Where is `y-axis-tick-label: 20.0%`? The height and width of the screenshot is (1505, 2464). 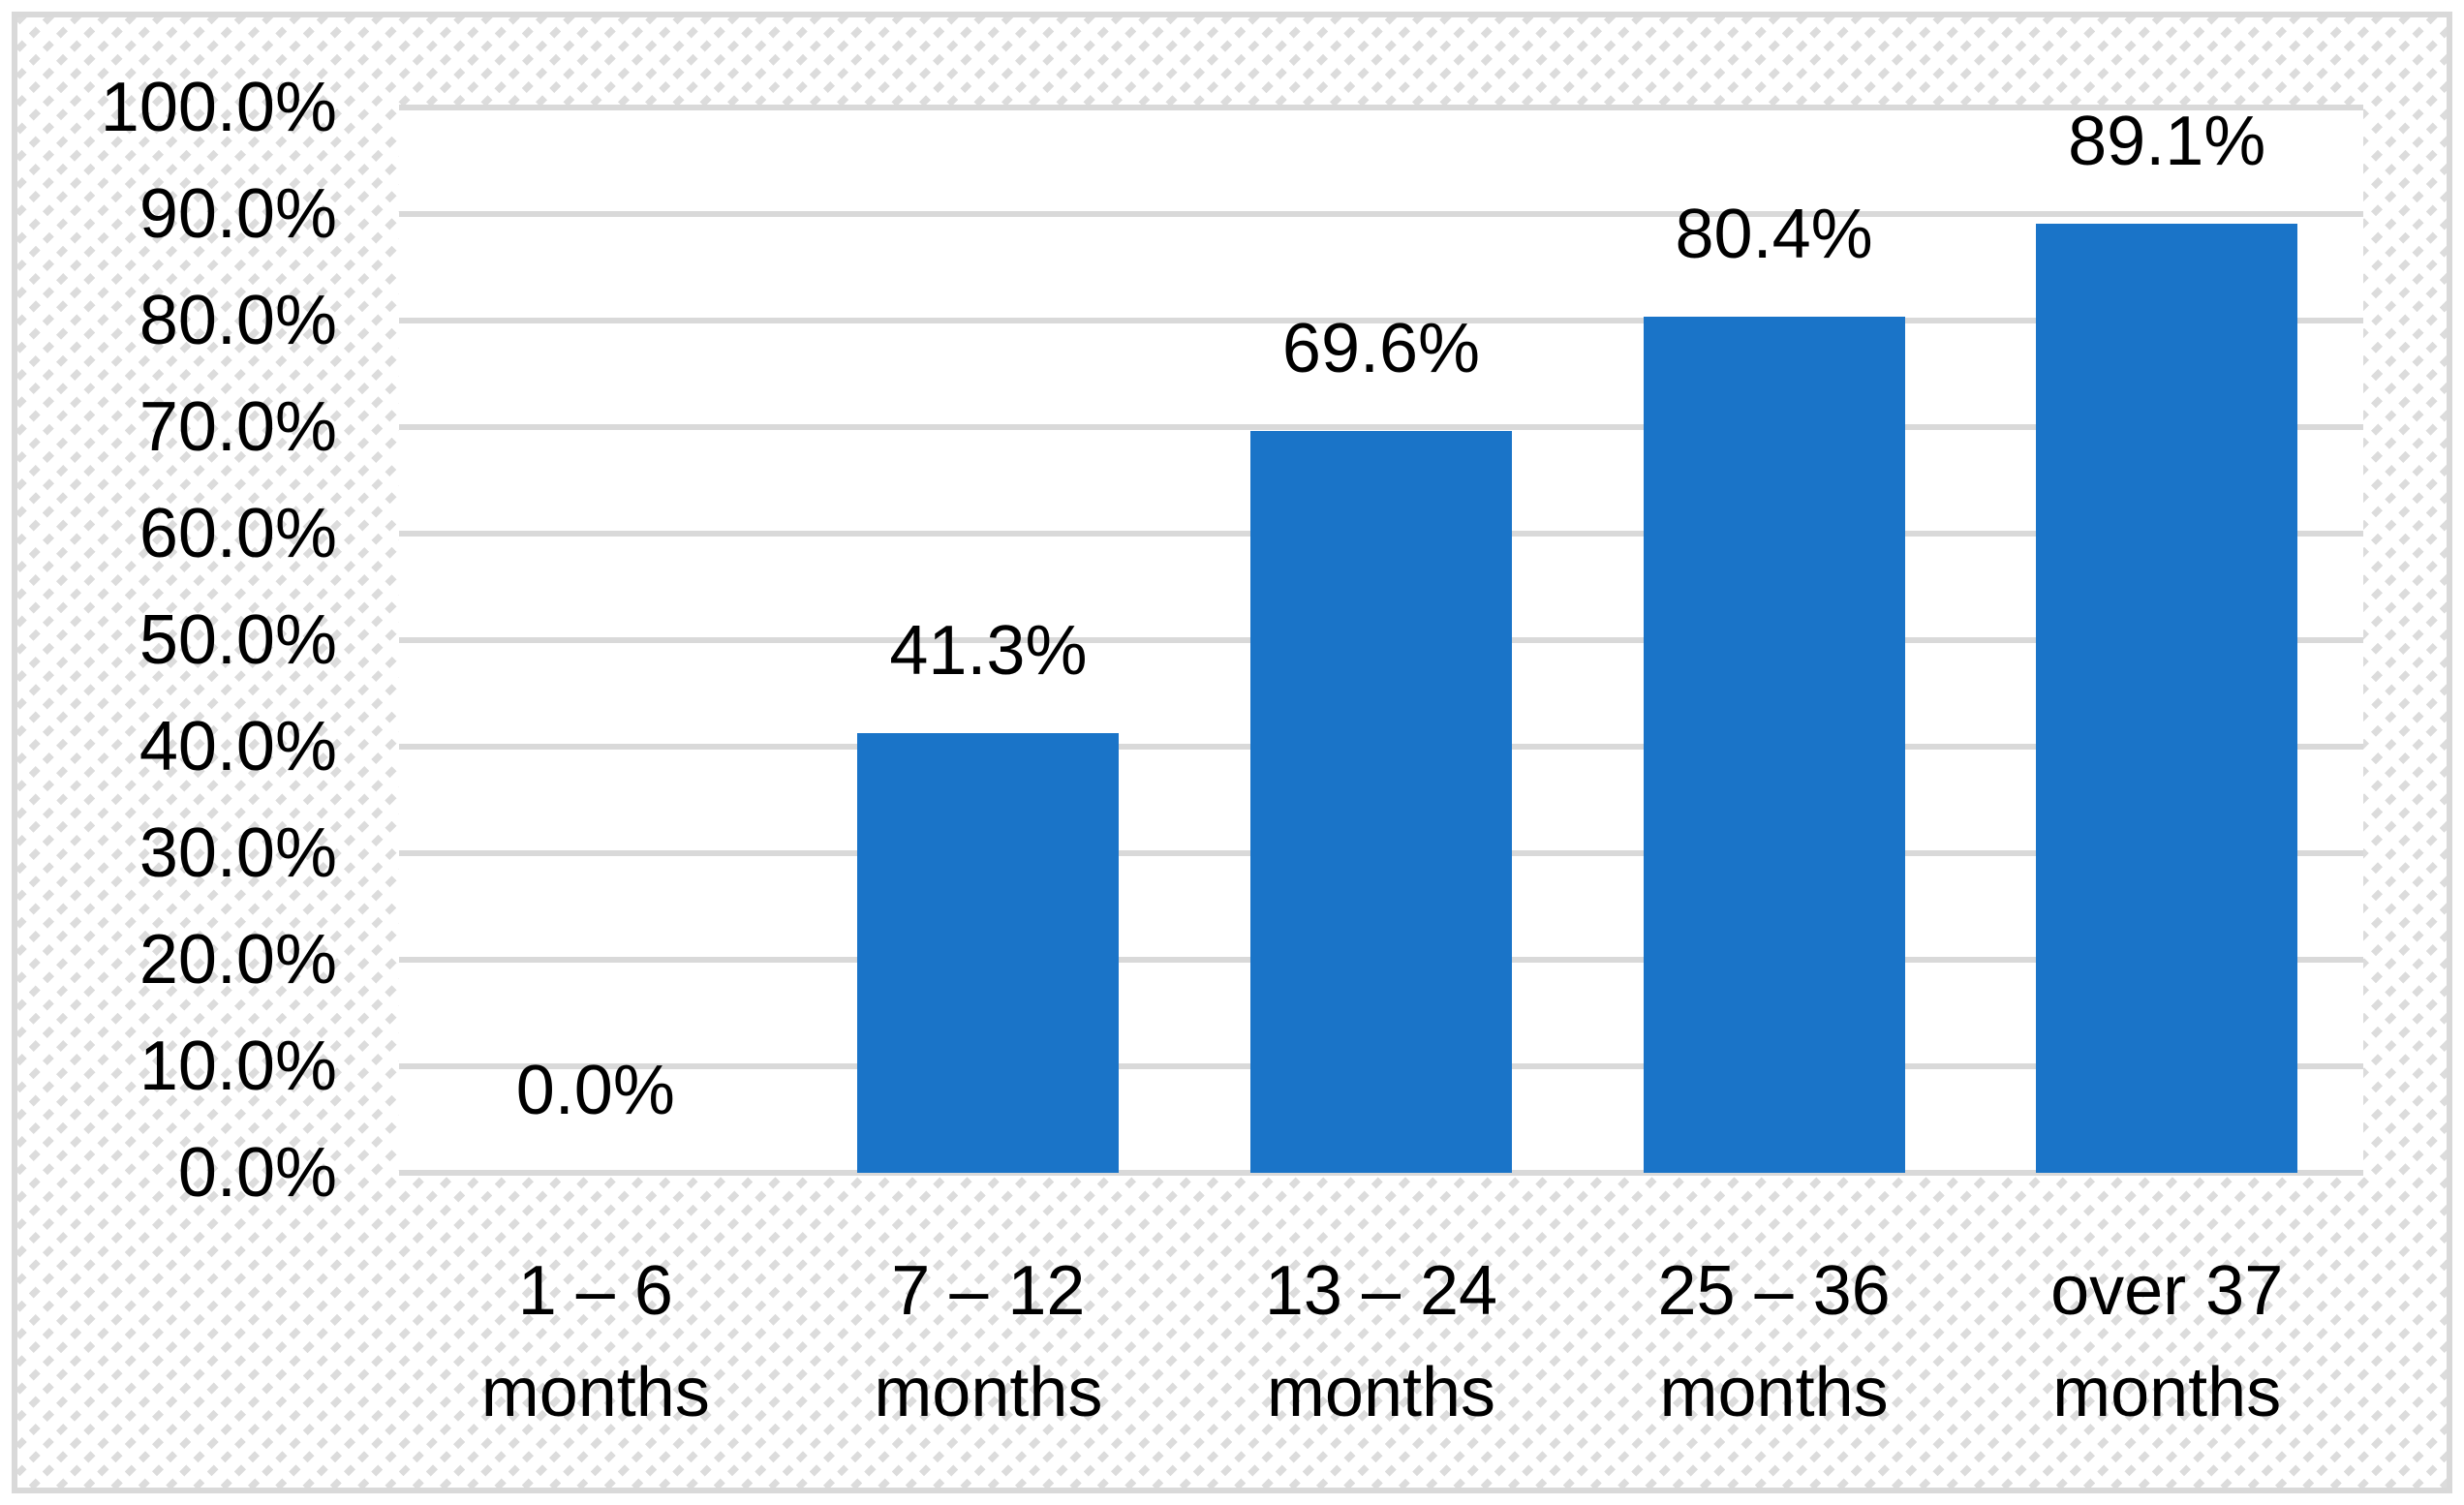
y-axis-tick-label: 20.0% is located at coordinates (238, 959).